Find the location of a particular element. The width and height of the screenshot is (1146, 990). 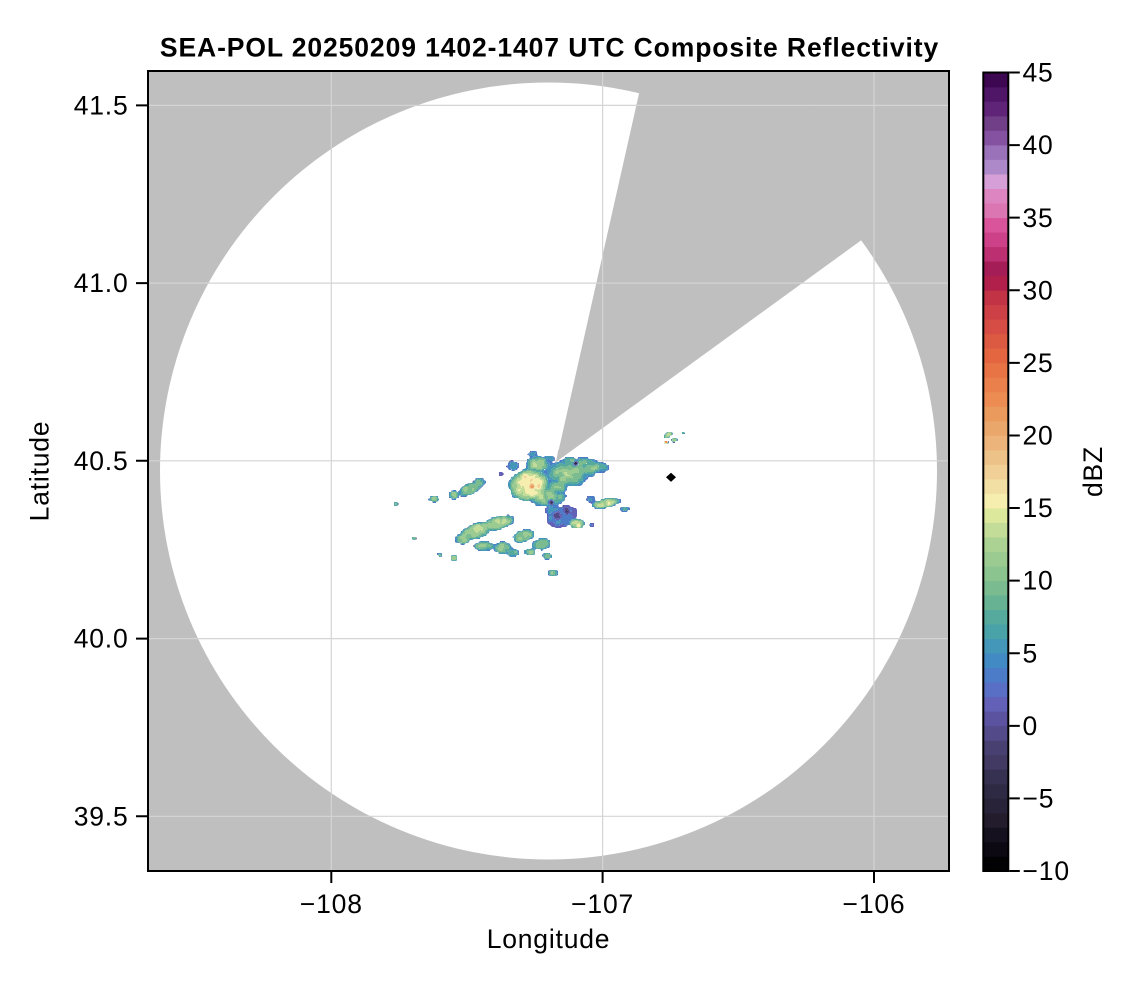

svg-text: 45 is located at coordinates (1038, 73).